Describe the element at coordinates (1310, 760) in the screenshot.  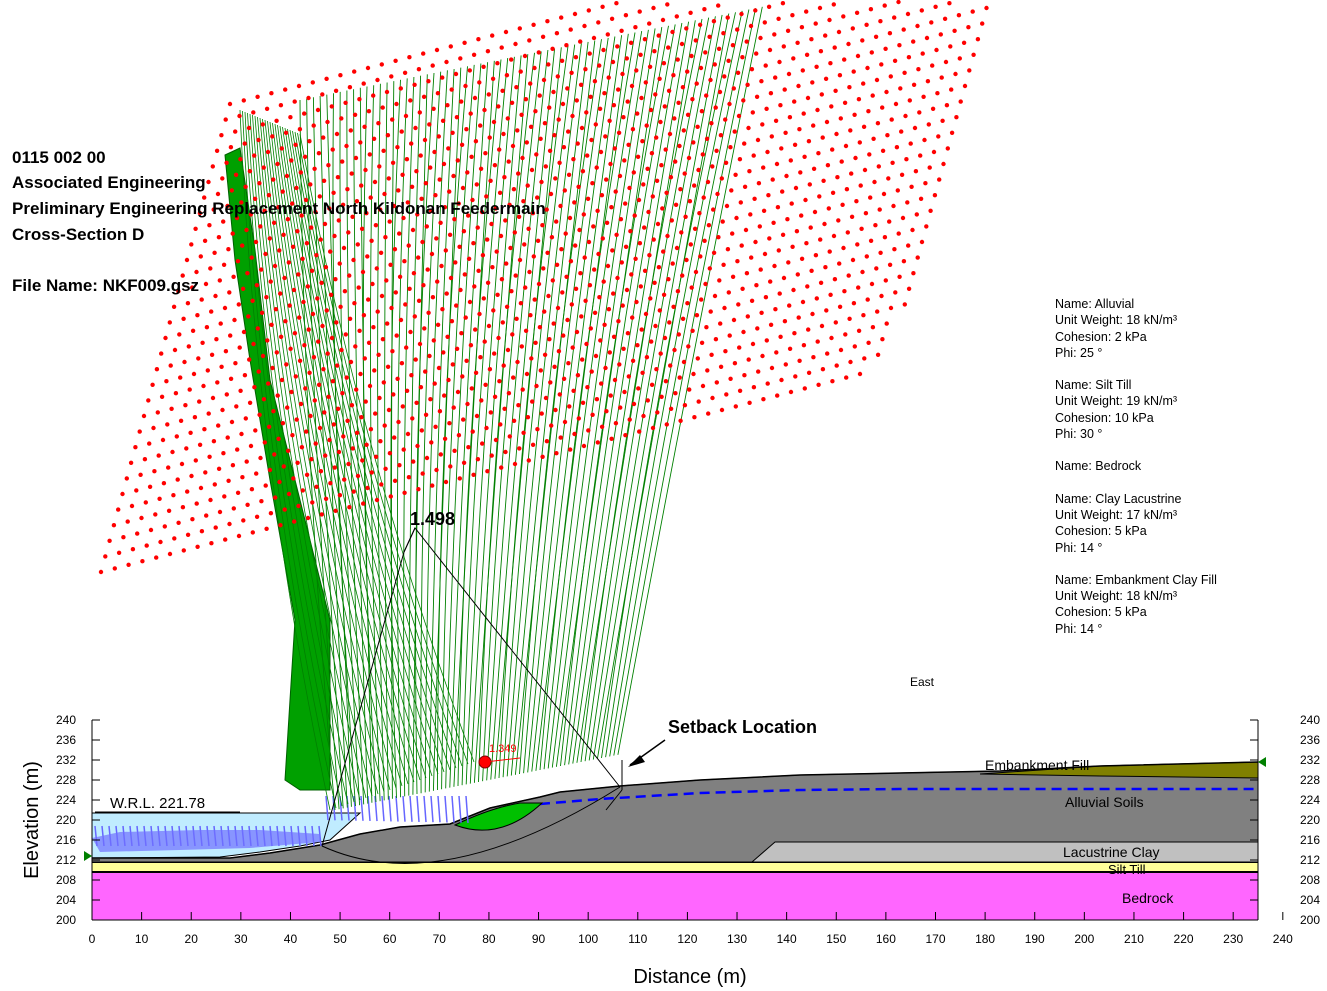
I see `y-tick-label-right: 232` at that location.